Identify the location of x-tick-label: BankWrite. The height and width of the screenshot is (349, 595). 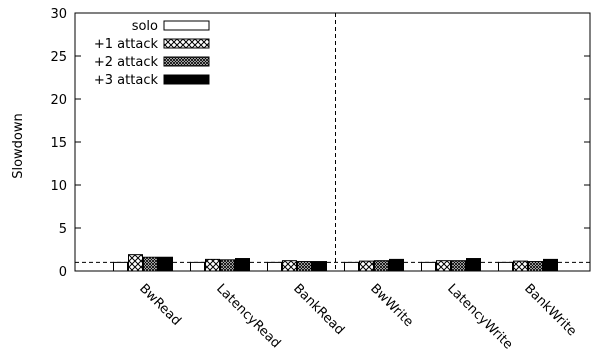
(550, 310).